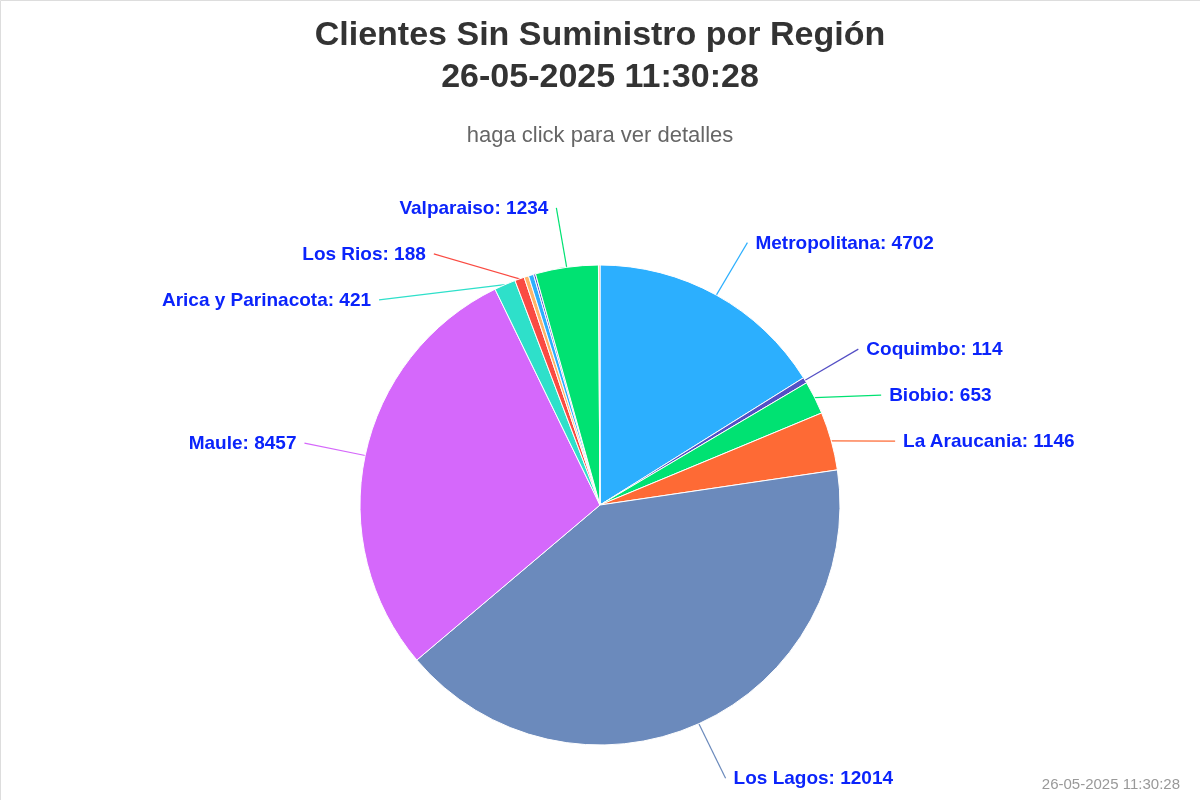 This screenshot has height=800, width=1200. Describe the element at coordinates (600, 134) in the screenshot. I see `chart-subtitle: haga click para ver detalles` at that location.